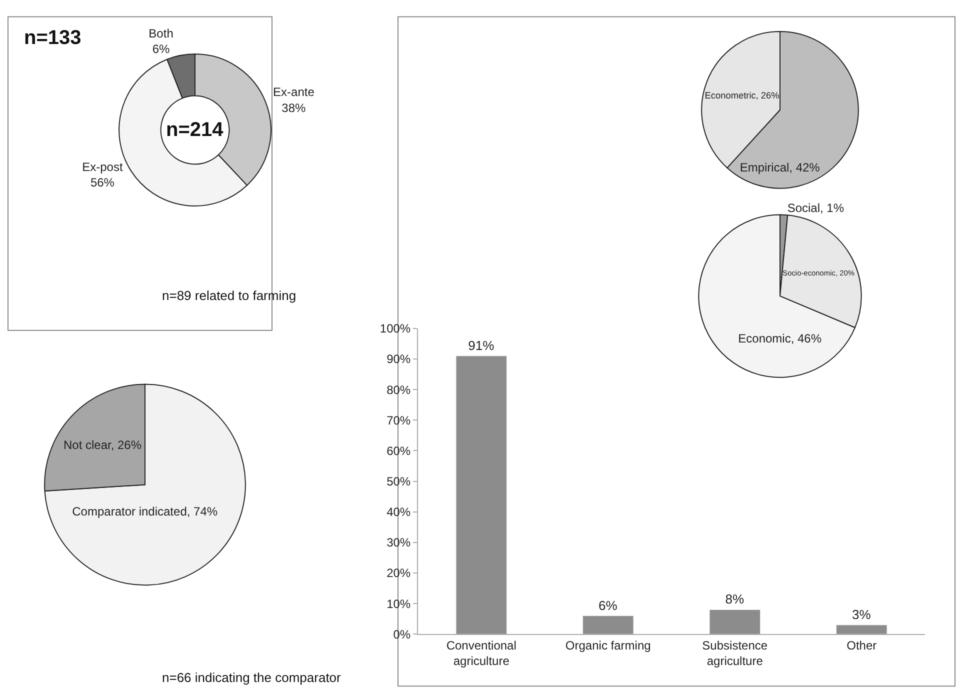 The image size is (960, 697). Describe the element at coordinates (398, 543) in the screenshot. I see `y-tick-label: 30%` at that location.